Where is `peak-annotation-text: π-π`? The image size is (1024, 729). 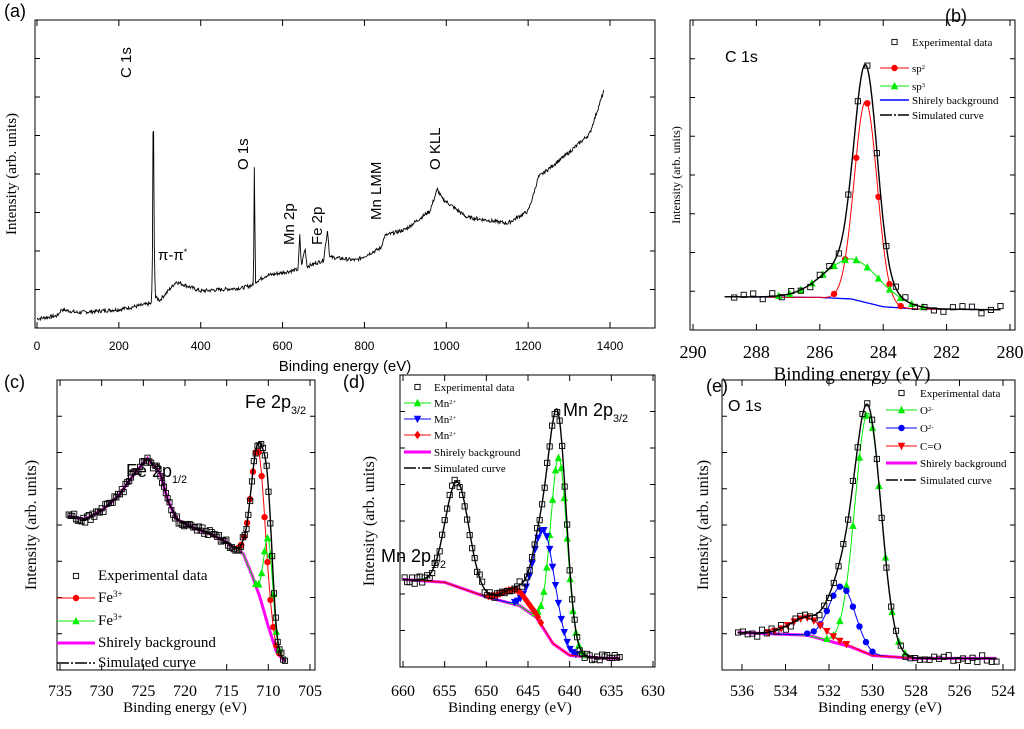
peak-annotation-text: π-π is located at coordinates (171, 255).